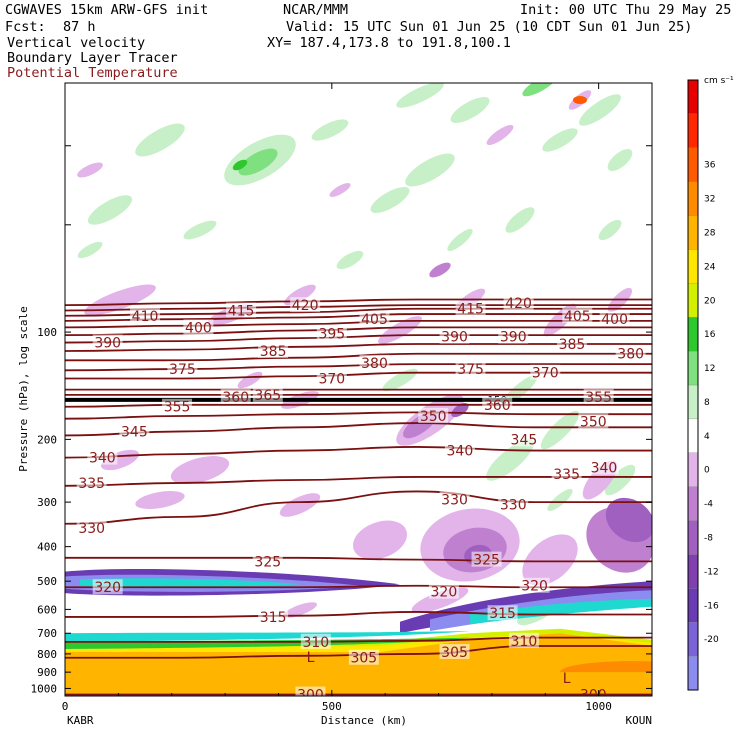  I want to click on isentrope-label: 365, so click(267, 396).